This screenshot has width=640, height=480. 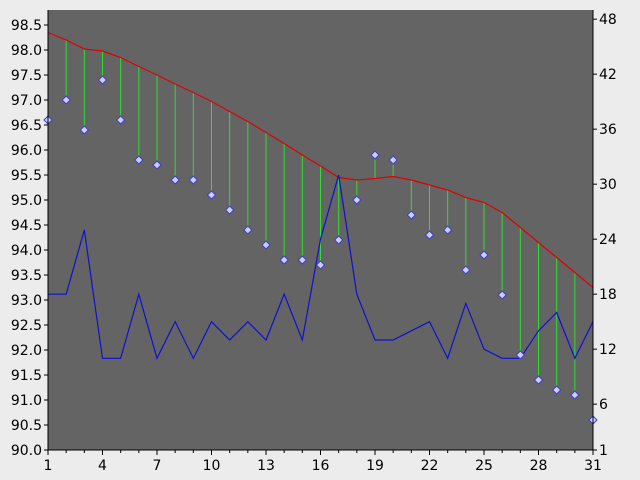 I want to click on x-tick-label: 22, so click(x=430, y=466).